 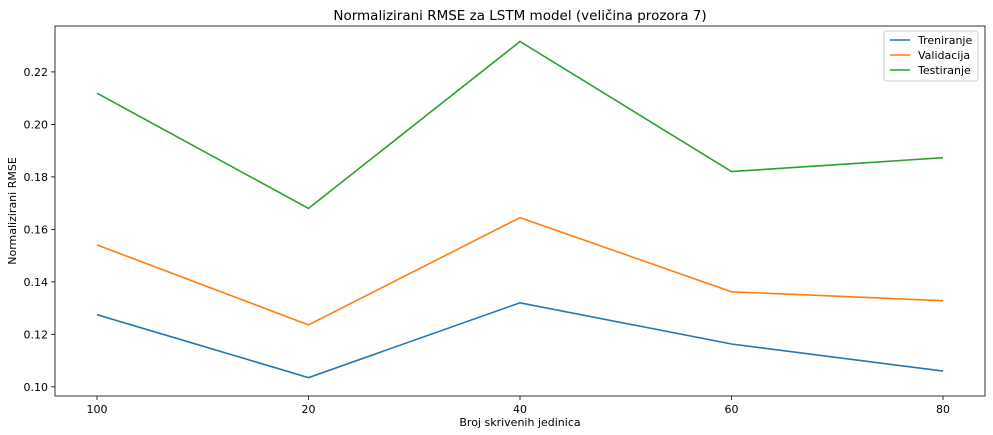 I want to click on y-tick-label: 0.20, so click(x=36, y=124).